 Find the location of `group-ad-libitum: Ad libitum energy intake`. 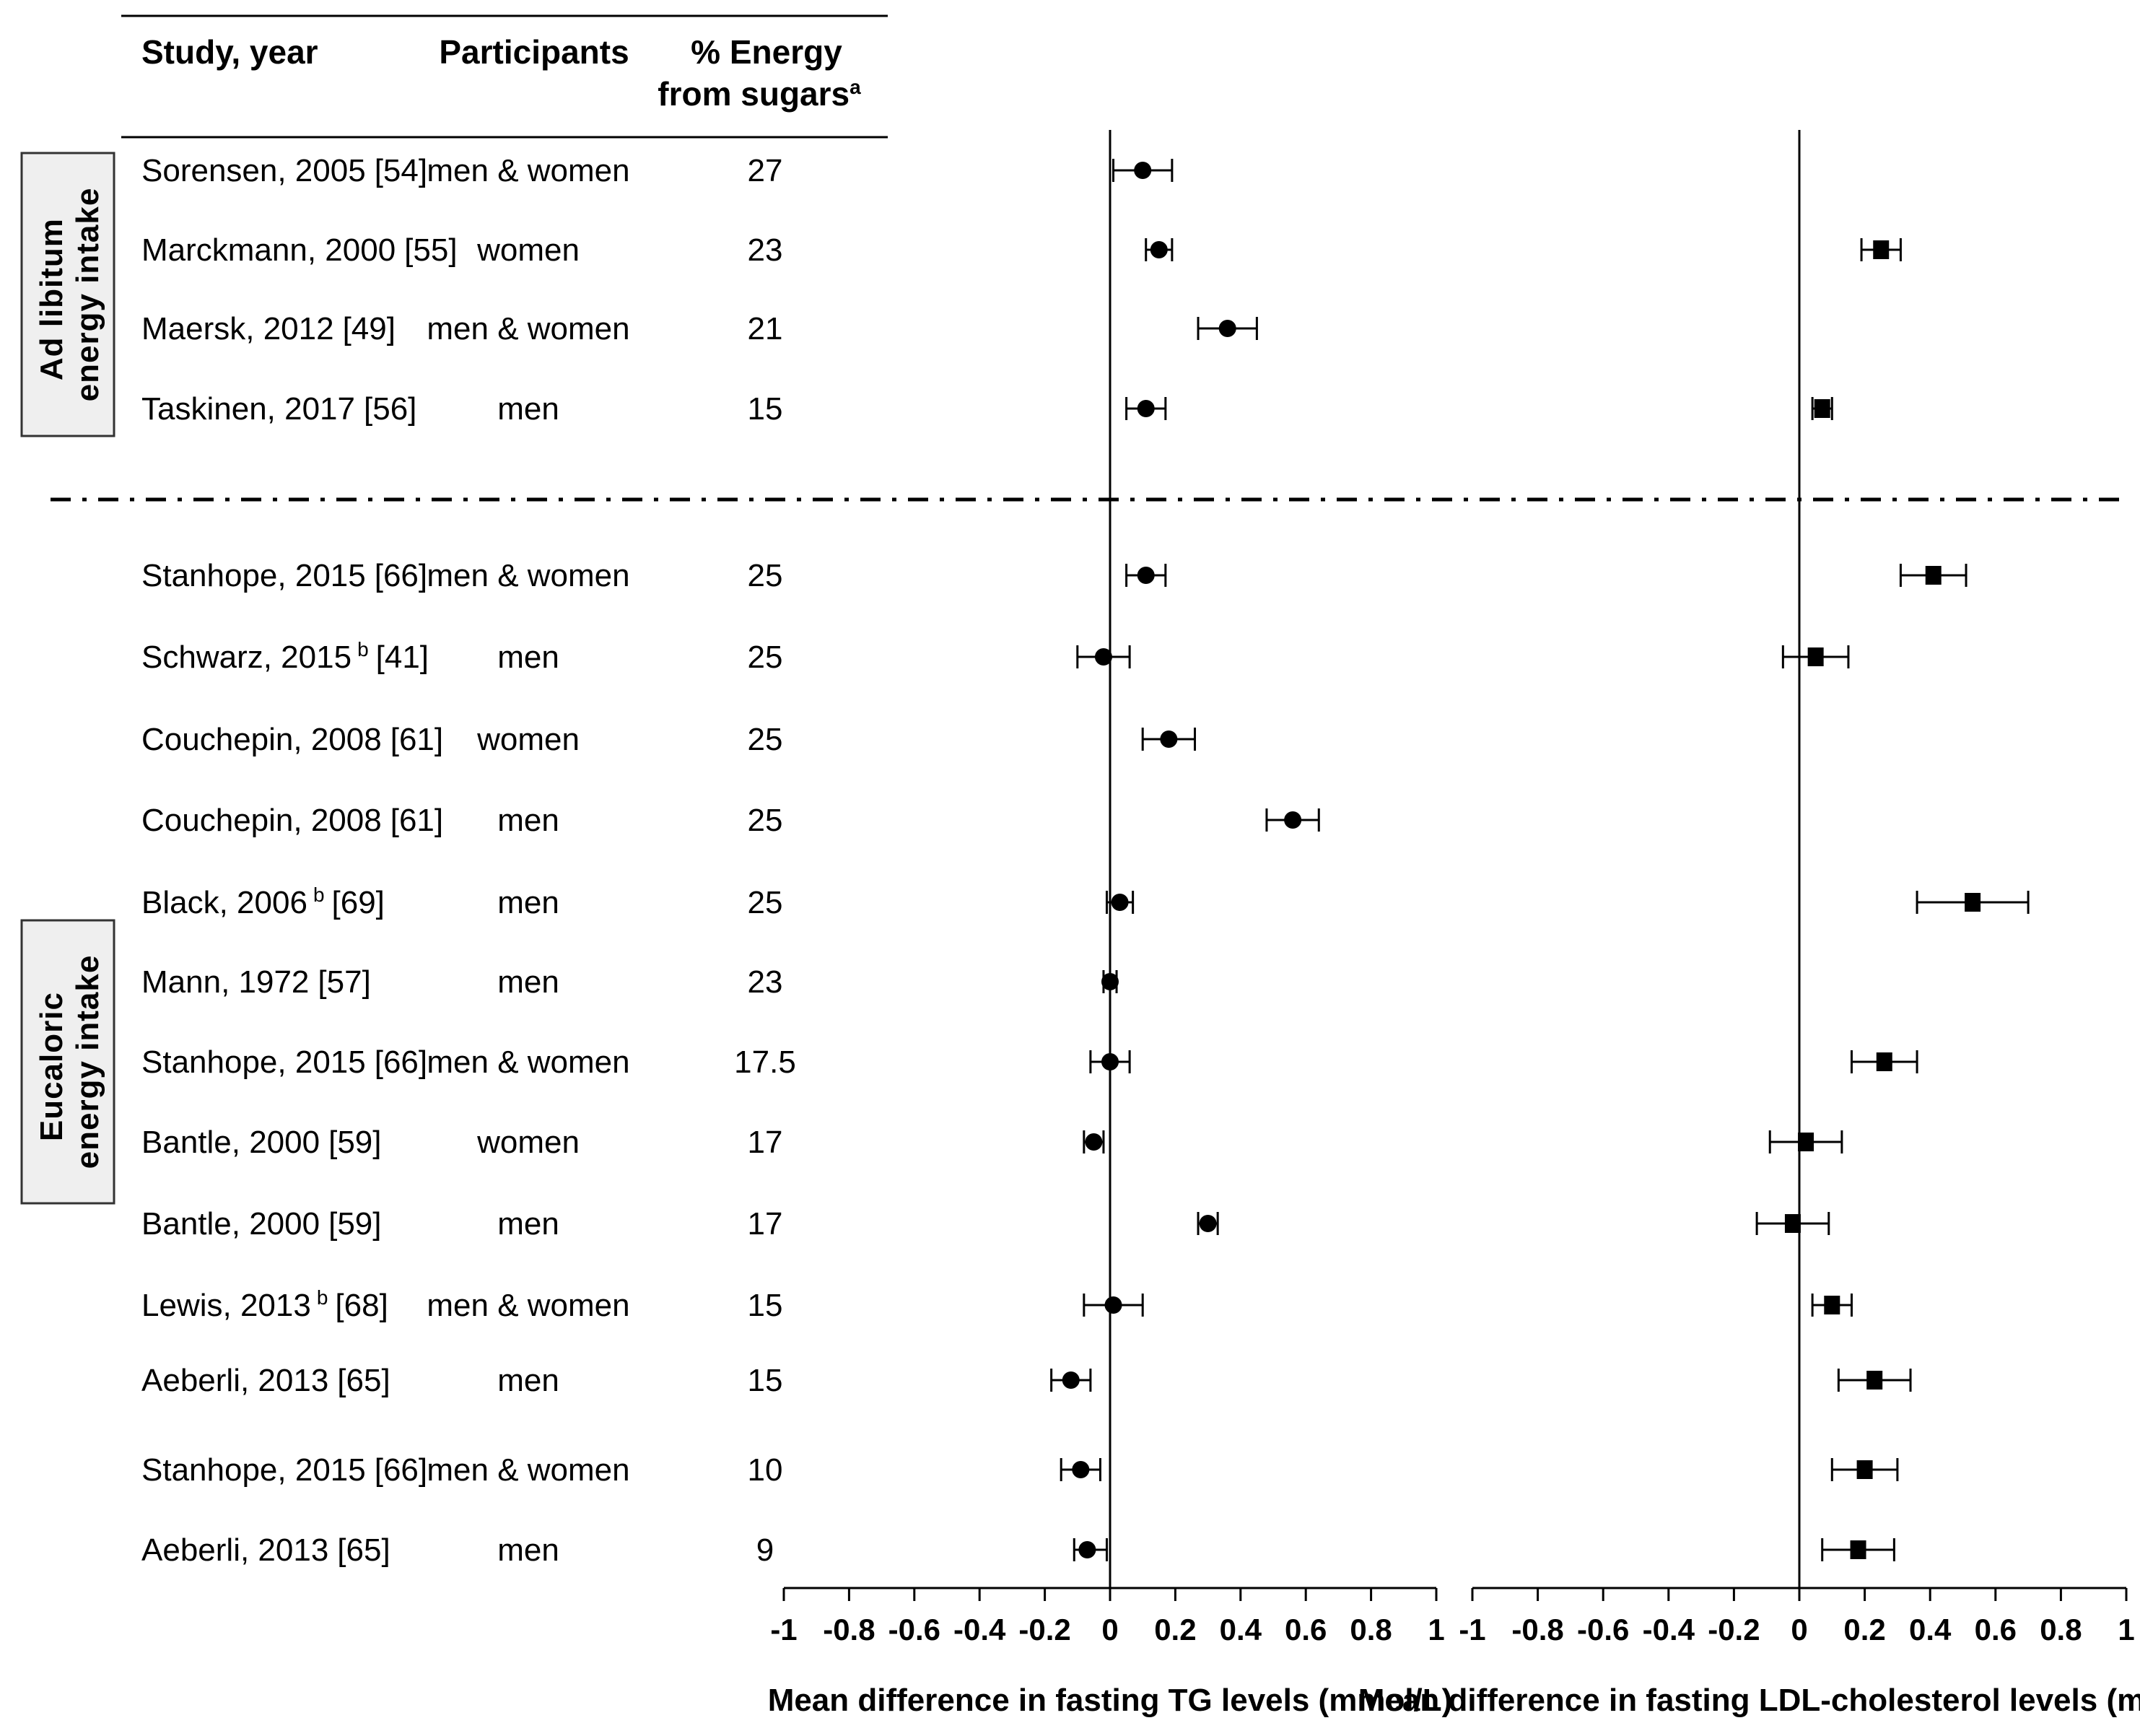

group-ad-libitum: Ad libitum energy intake is located at coordinates (68, 294).